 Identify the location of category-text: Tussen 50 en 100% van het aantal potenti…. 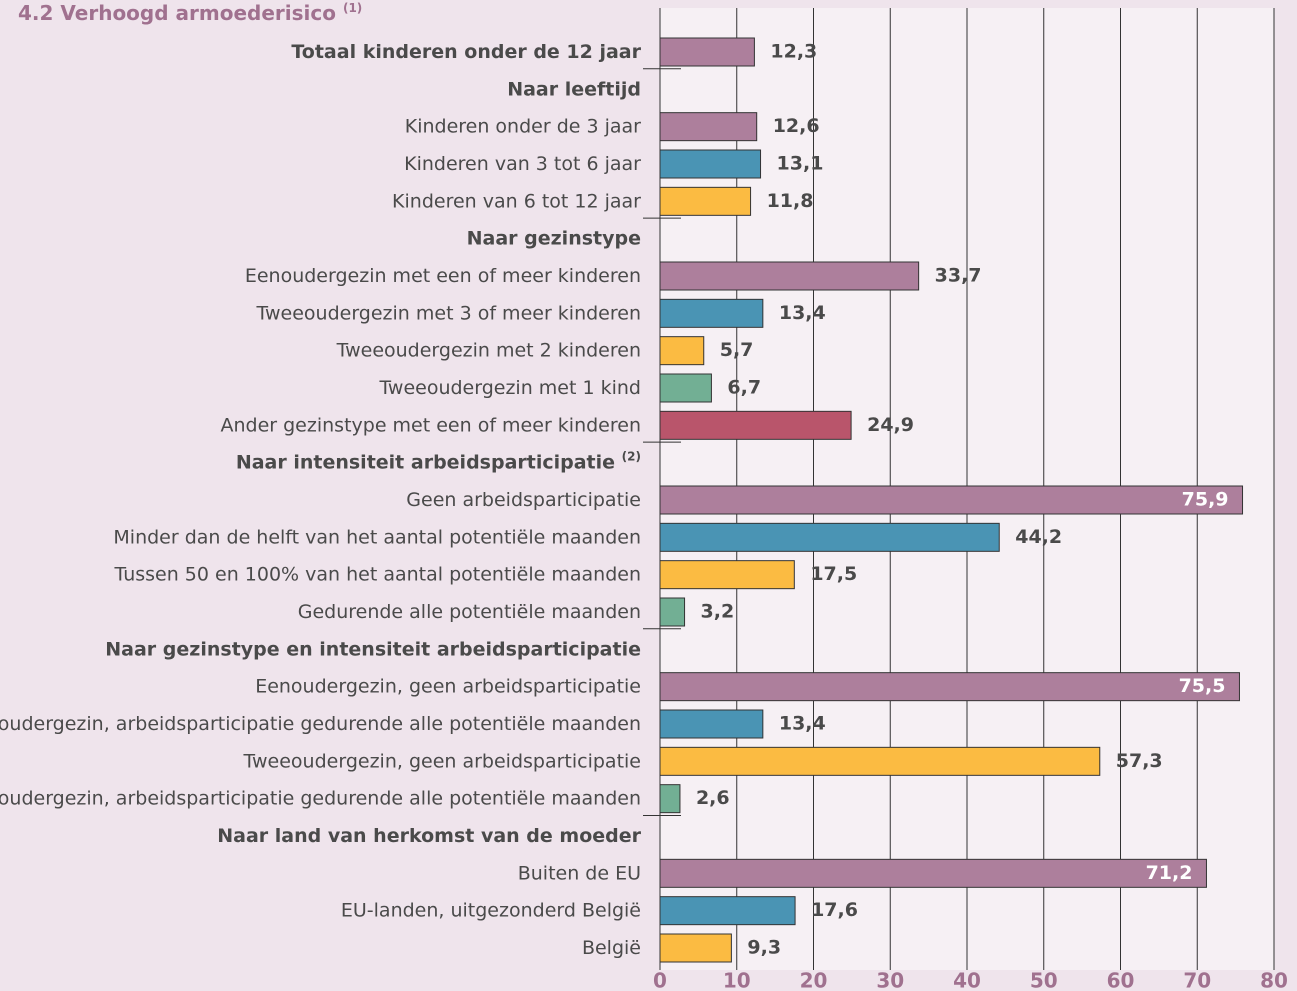
(377, 574).